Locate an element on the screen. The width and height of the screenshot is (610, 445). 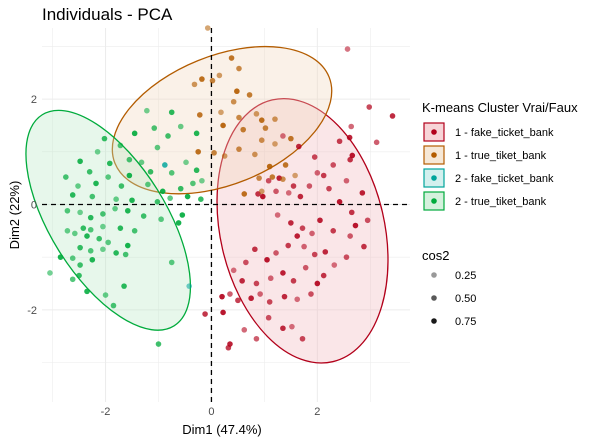
legend-key-point is located at coordinates (434, 201).